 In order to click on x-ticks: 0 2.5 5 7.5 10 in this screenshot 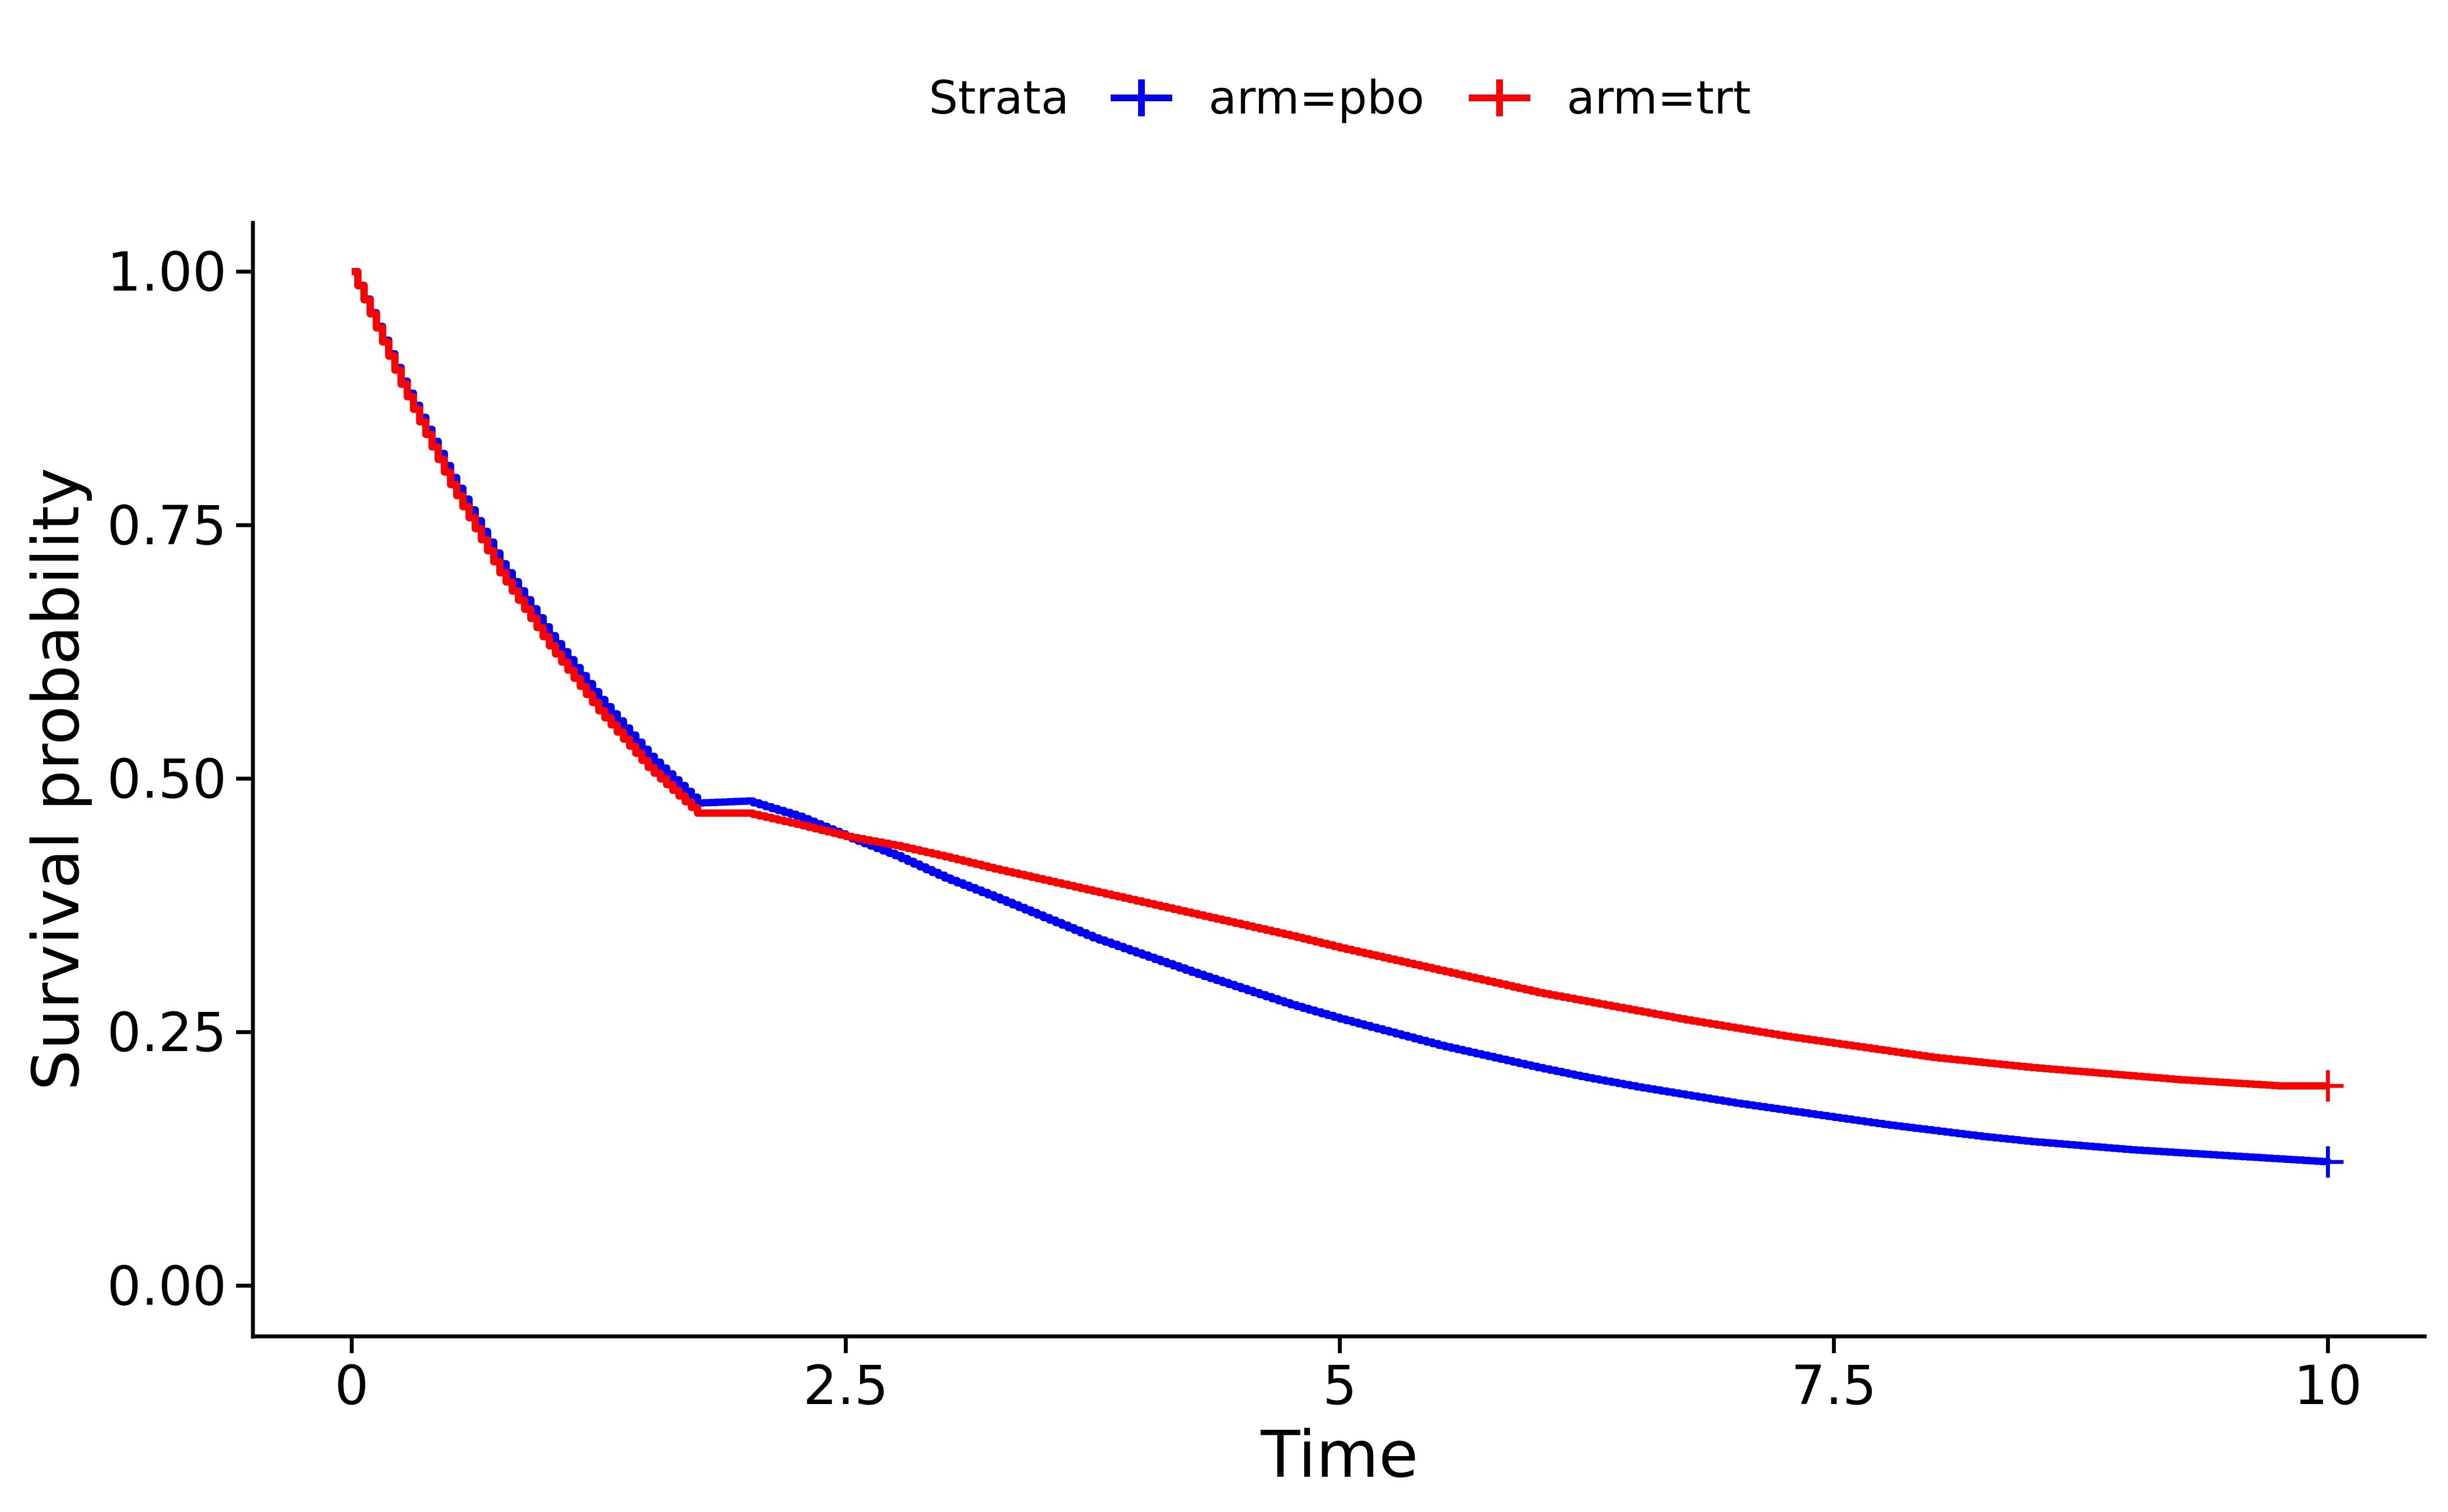, I will do `click(1348, 1377)`.